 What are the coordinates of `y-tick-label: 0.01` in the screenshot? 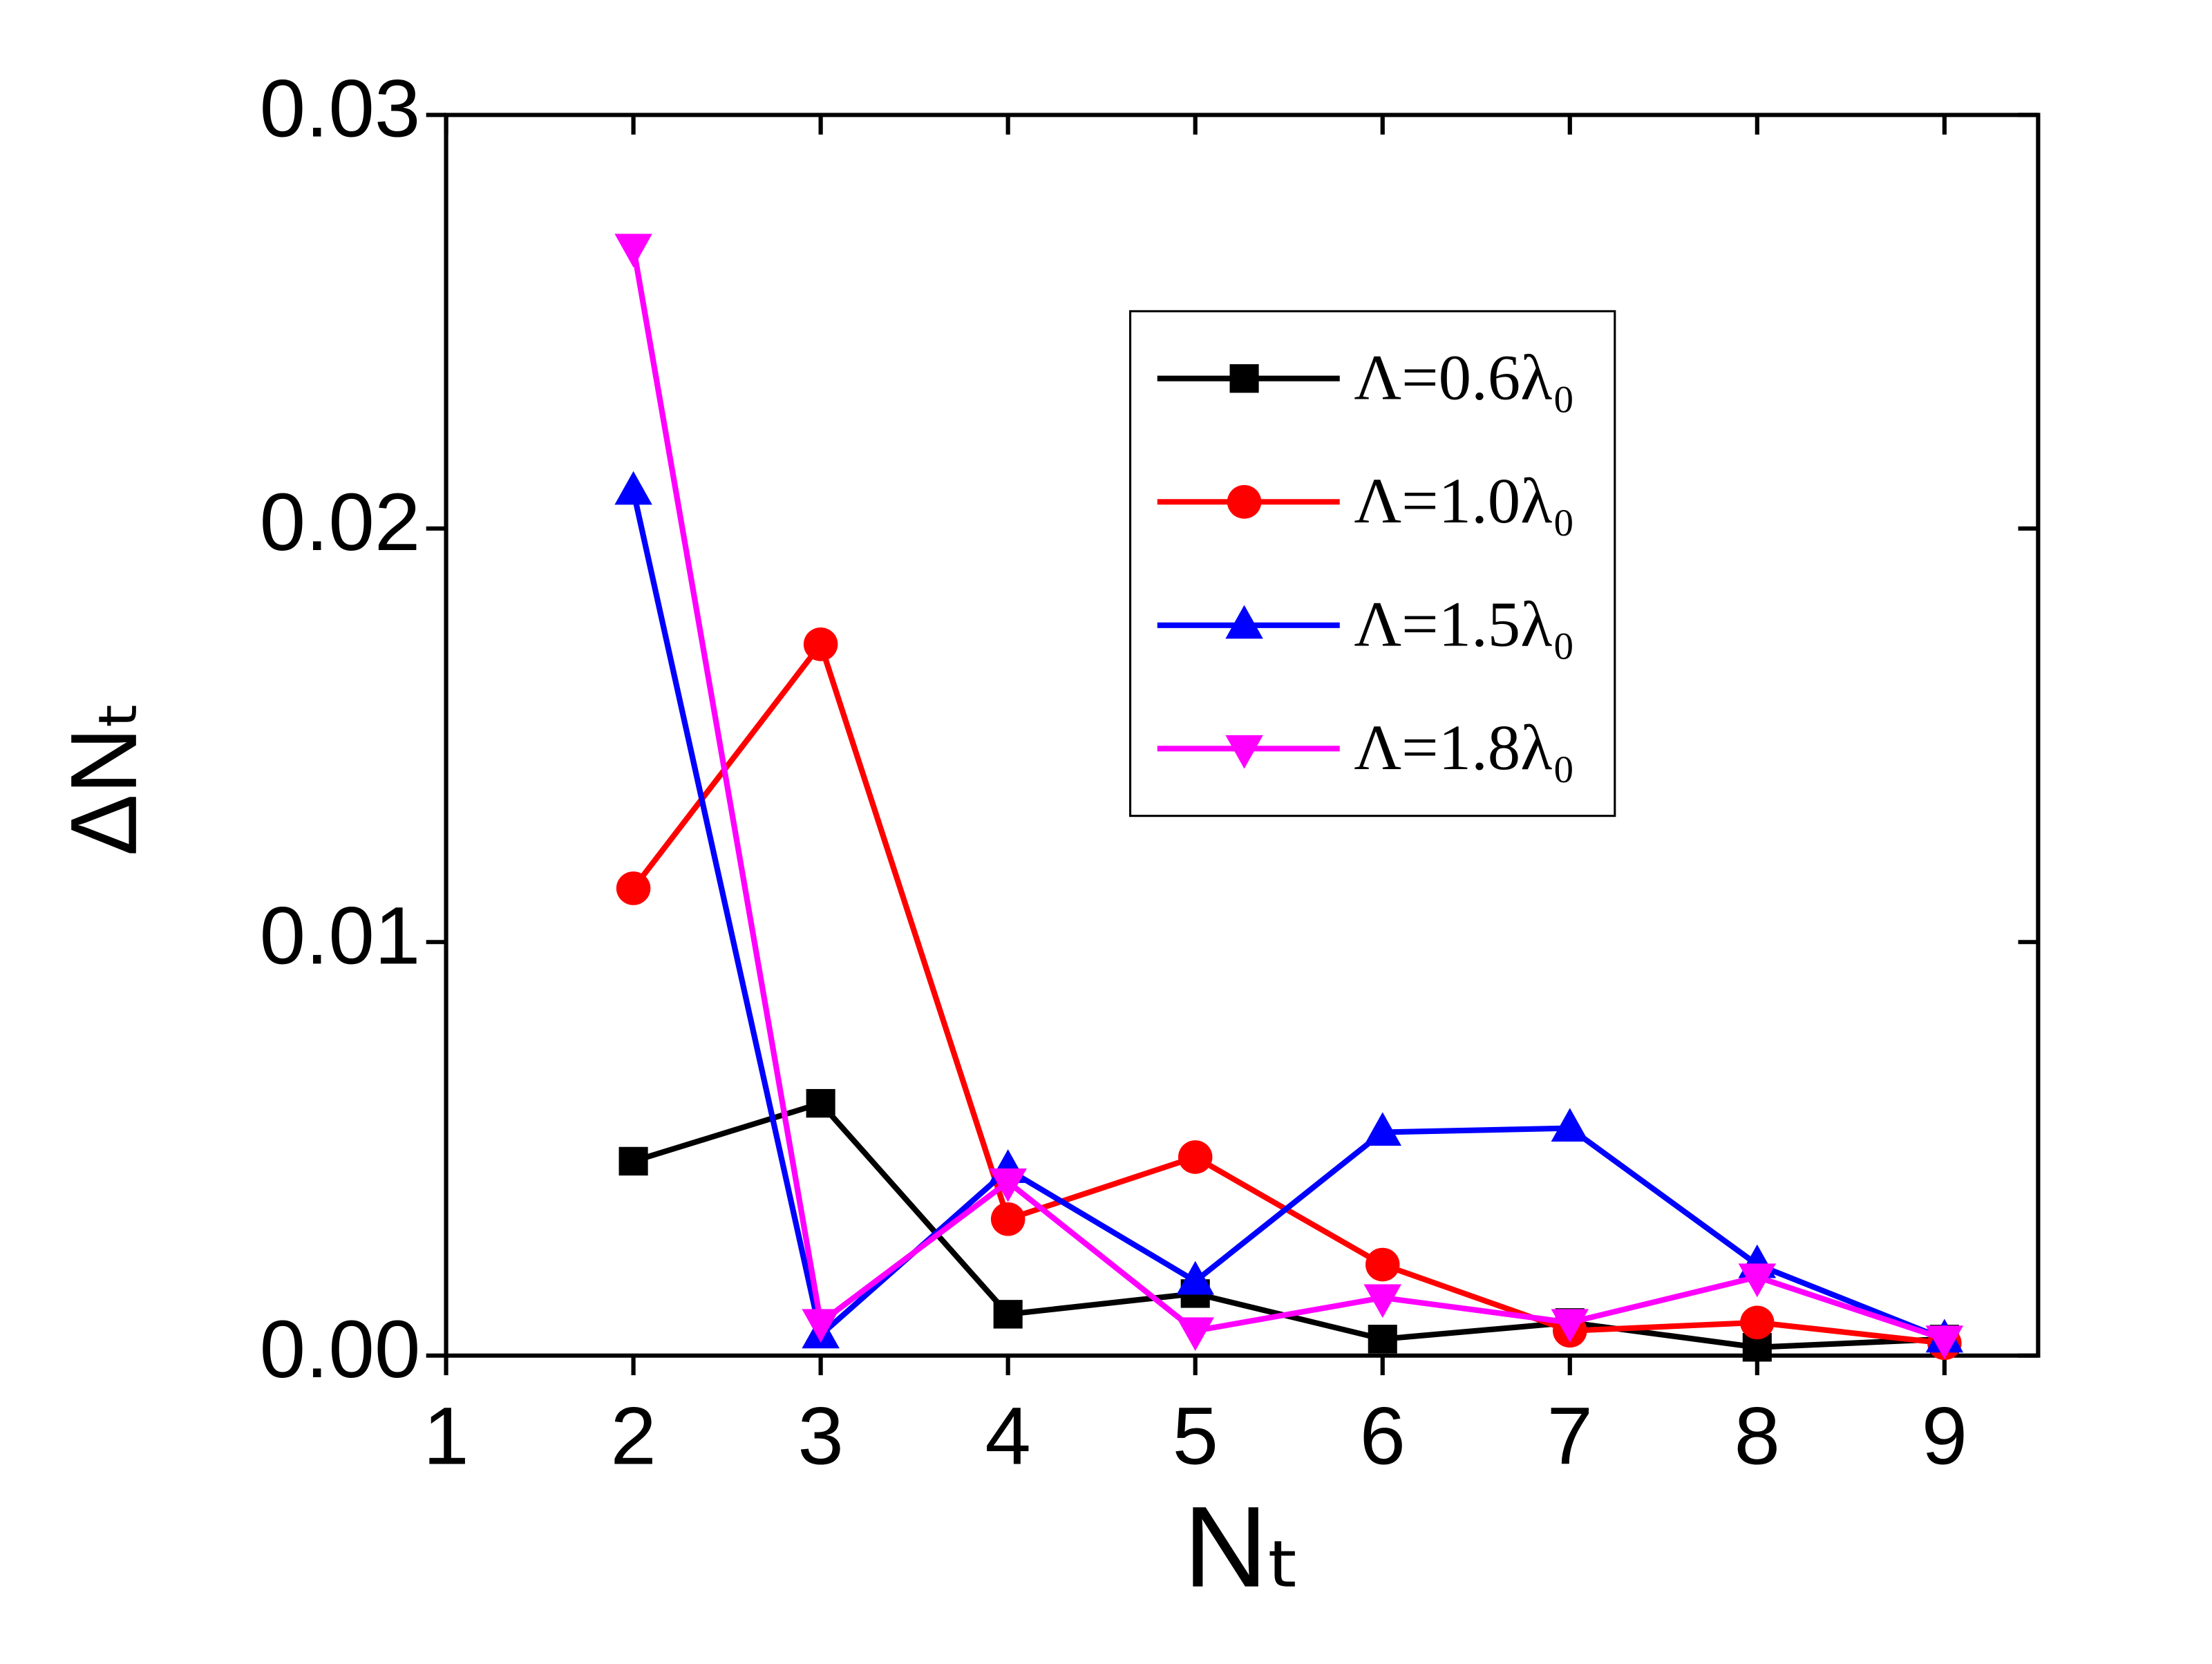 It's located at (340, 936).